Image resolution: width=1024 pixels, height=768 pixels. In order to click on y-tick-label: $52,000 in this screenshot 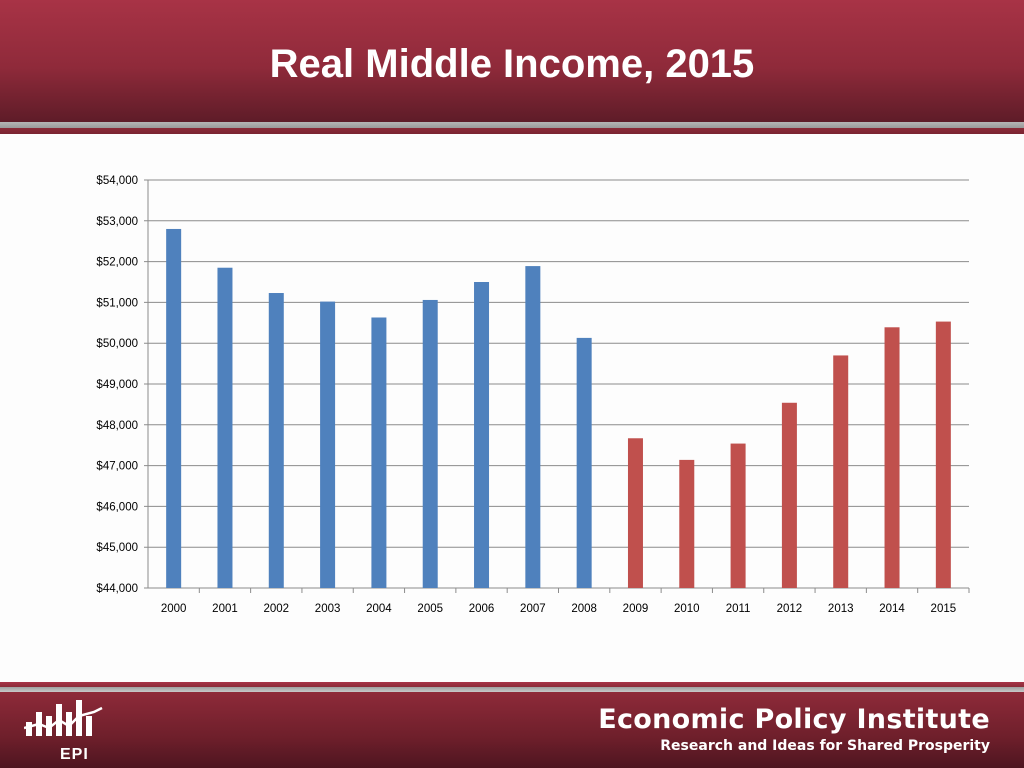, I will do `click(117, 263)`.